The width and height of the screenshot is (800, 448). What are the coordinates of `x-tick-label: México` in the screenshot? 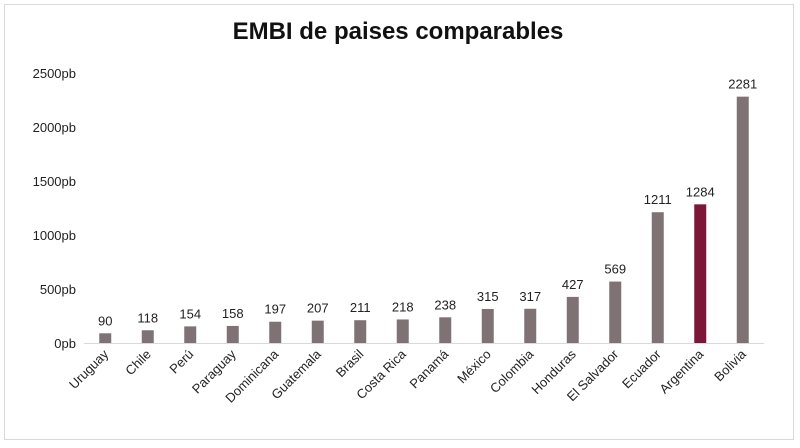 It's located at (474, 367).